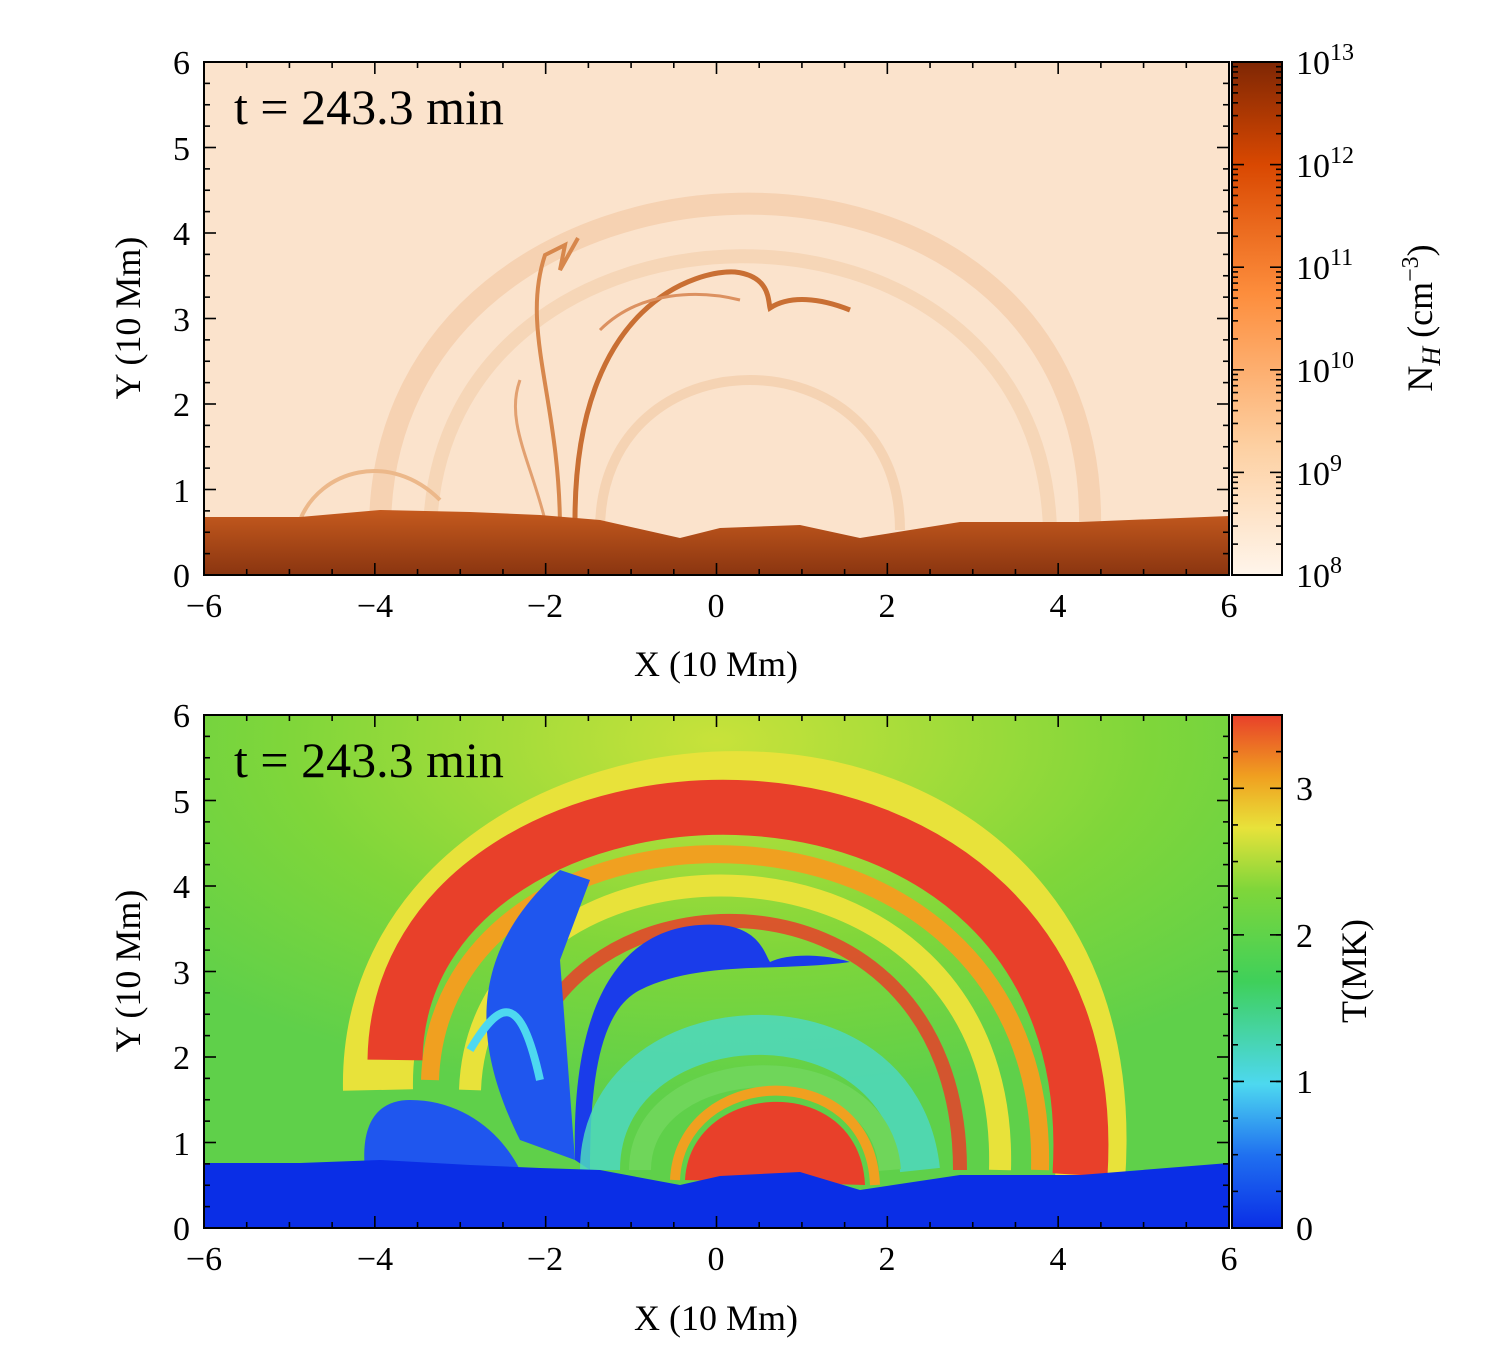  I want to click on temperature-colorbar-ticks, so click(1257, 971).